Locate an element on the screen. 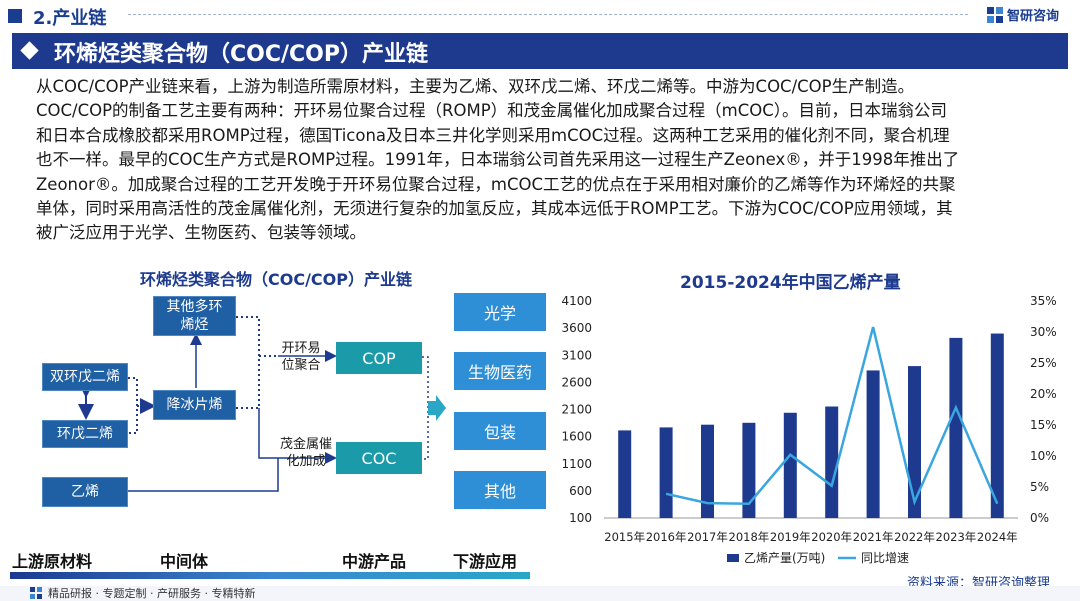 This screenshot has height=601, width=1080. x-tick-label: 2022年 is located at coordinates (914, 537).